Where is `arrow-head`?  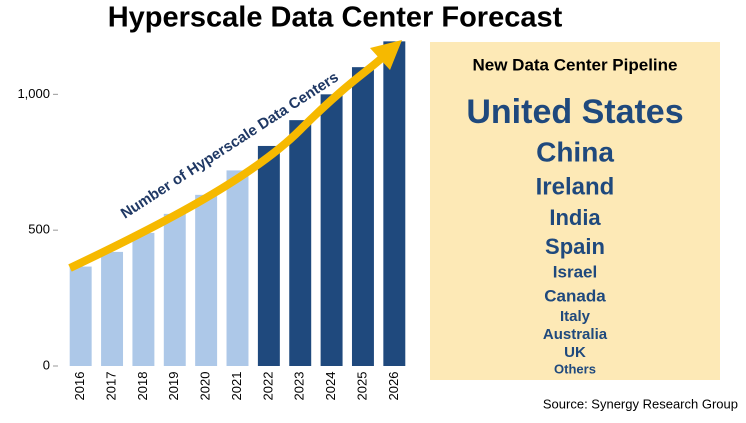 arrow-head is located at coordinates (386, 55).